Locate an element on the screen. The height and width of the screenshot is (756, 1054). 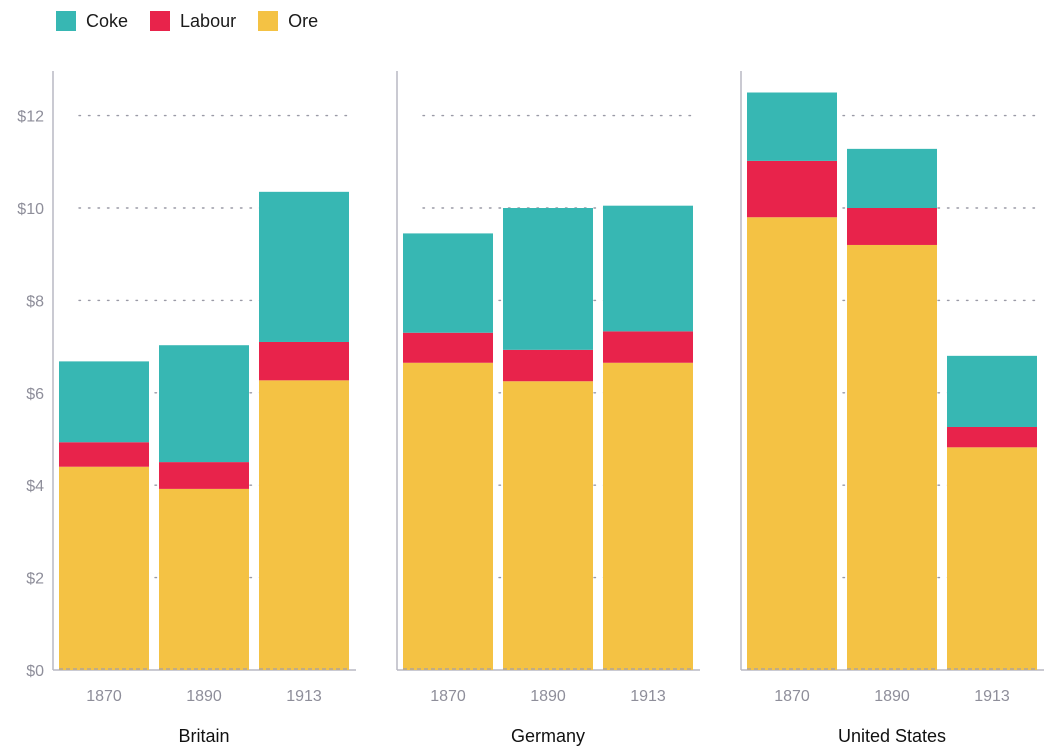
bar-coke-britain-1913 is located at coordinates (304, 266).